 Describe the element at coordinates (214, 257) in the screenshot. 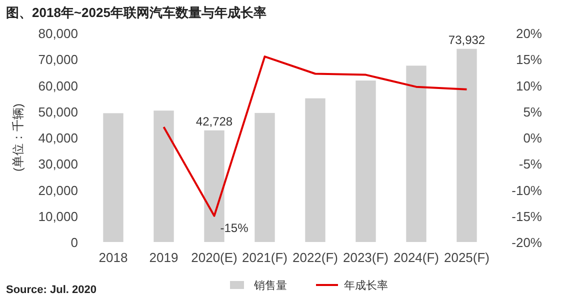

I see `x-tick-label: 2020(E)` at that location.